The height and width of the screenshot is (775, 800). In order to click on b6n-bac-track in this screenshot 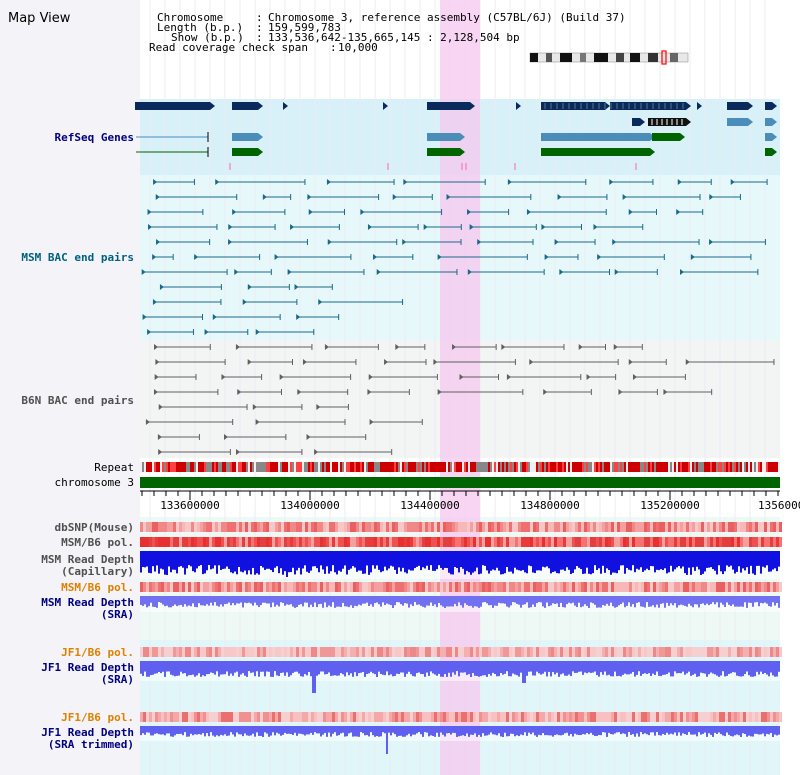, I will do `click(460, 399)`.